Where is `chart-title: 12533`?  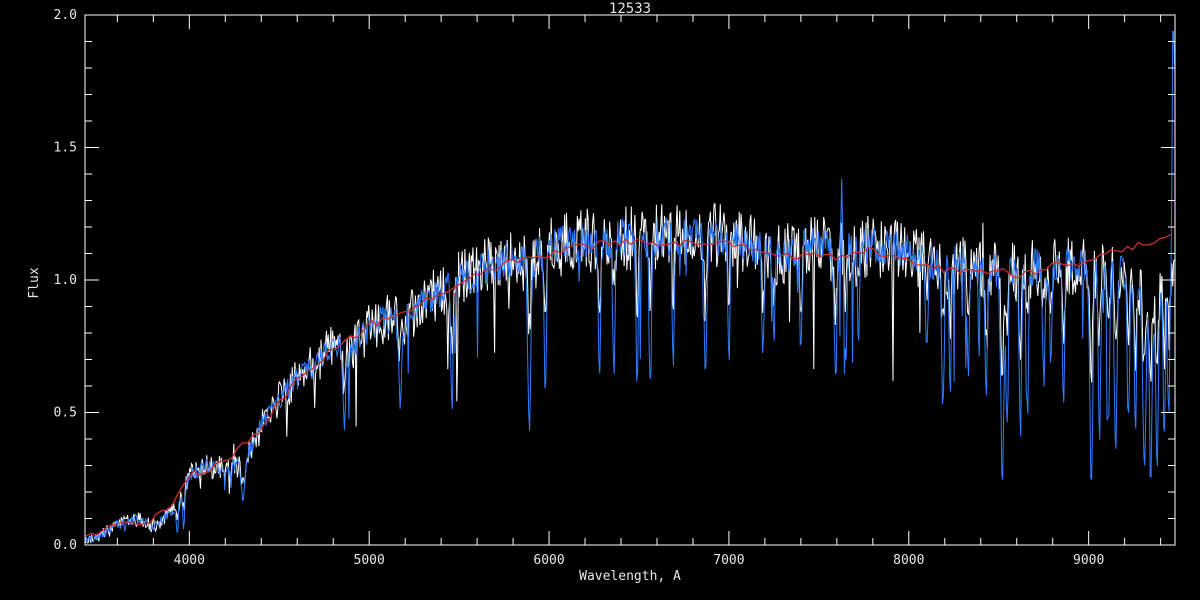
chart-title: 12533 is located at coordinates (630, 9).